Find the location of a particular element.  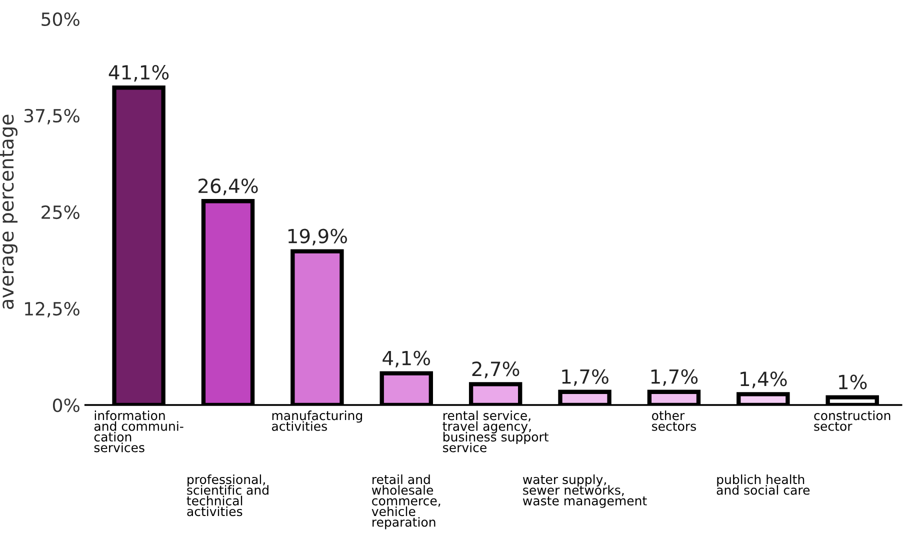

data-label: 4,1% is located at coordinates (406, 359).